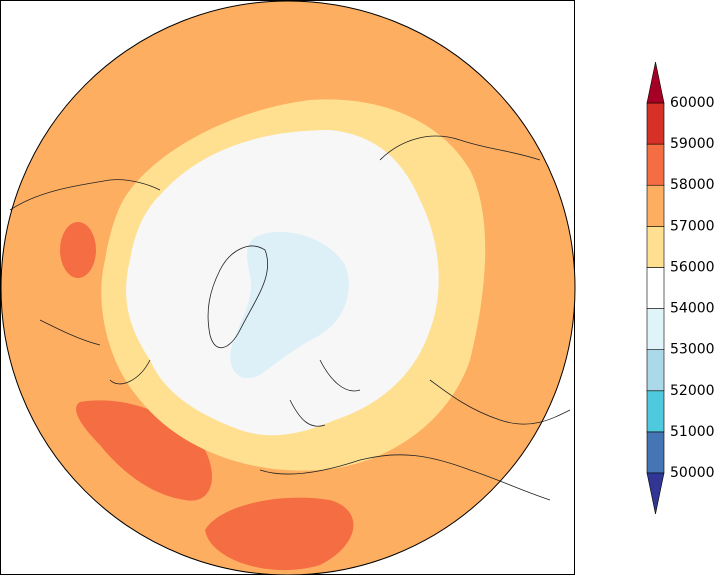 The height and width of the screenshot is (575, 718). What do you see at coordinates (692, 144) in the screenshot?
I see `colorbar-label: 59000` at bounding box center [692, 144].